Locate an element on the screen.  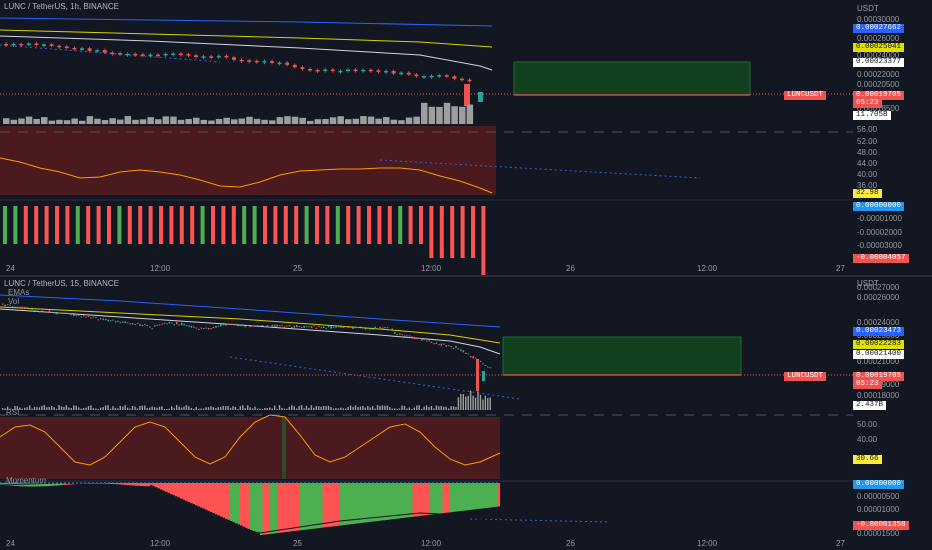
bottom-target-zone is located at coordinates (622, 356).